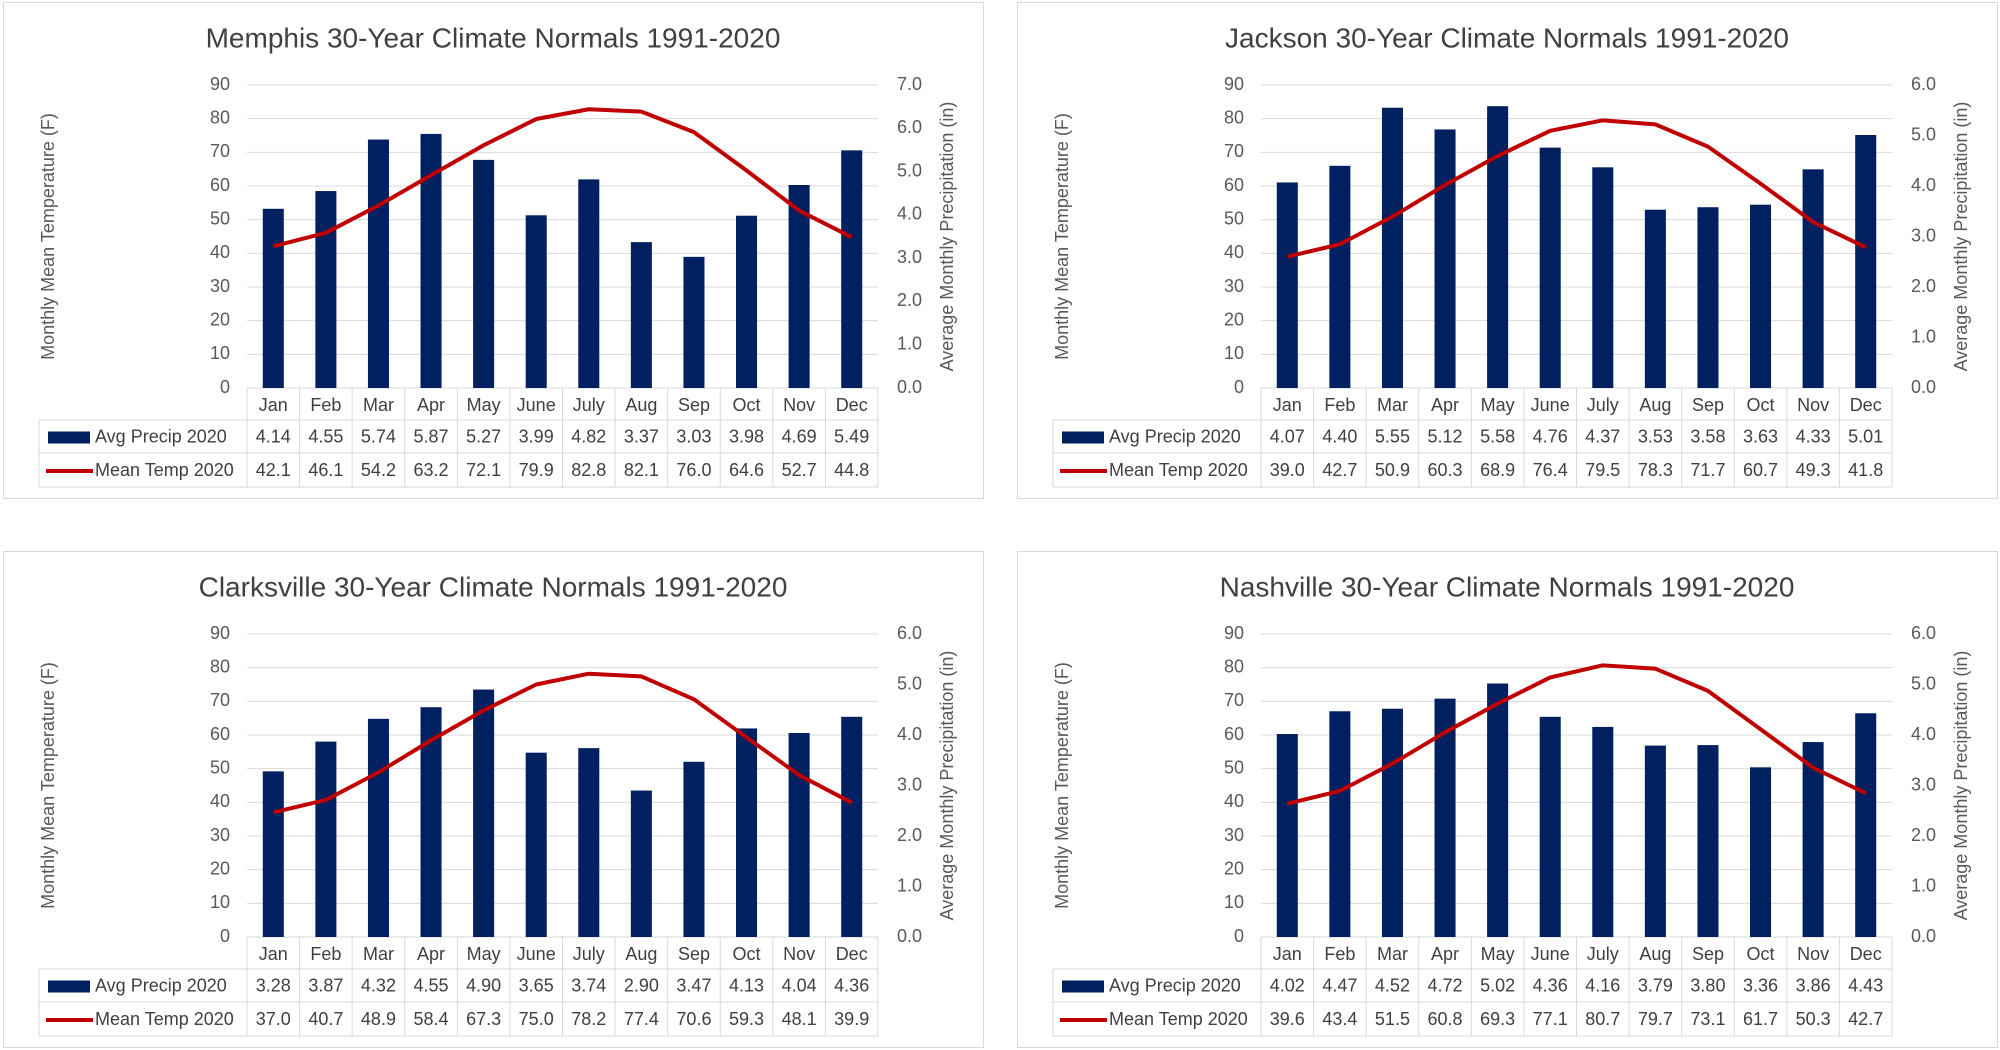 This screenshot has width=2000, height=1050. I want to click on data-label: 46.1, so click(325, 470).